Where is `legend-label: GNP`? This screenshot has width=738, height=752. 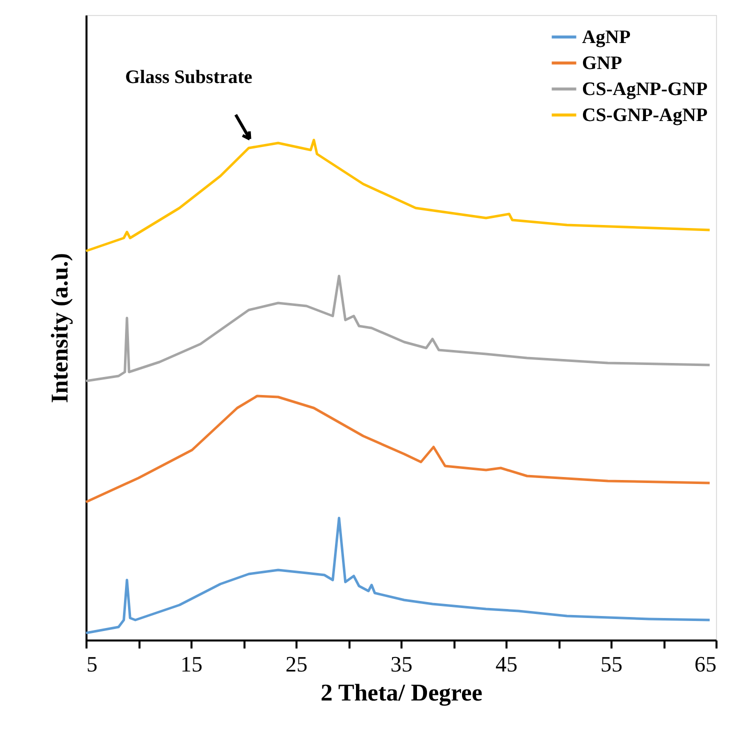 legend-label: GNP is located at coordinates (602, 63).